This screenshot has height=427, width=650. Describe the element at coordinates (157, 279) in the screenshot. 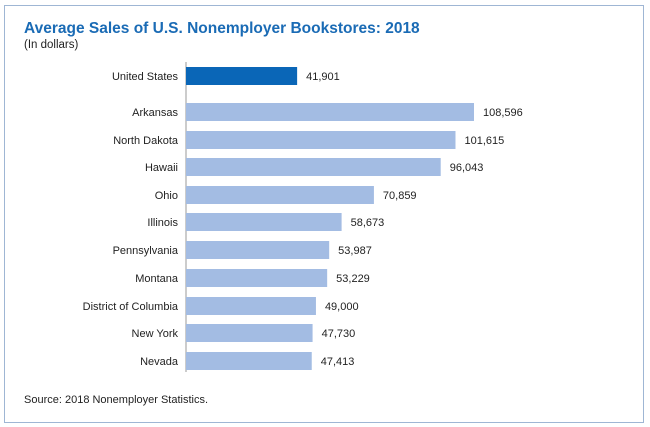

I see `category-label: Montana` at that location.